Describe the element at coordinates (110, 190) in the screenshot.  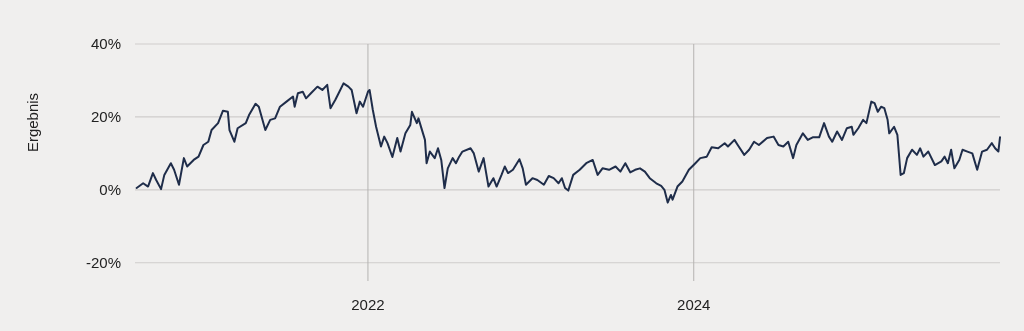
I see `y-tick-label: 0%` at that location.